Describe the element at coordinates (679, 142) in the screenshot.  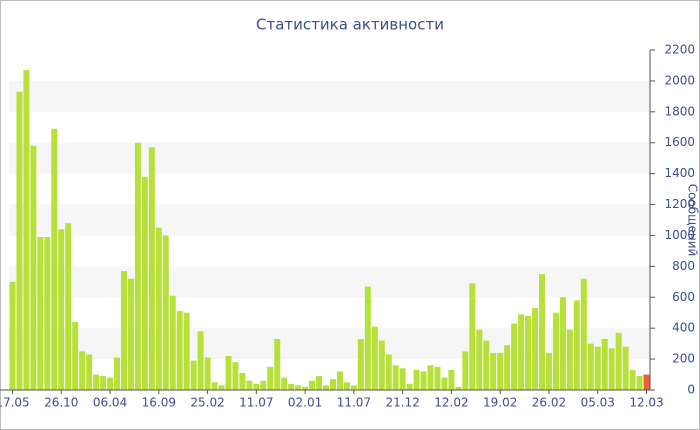
I see `y-tick-label: 1600` at that location.